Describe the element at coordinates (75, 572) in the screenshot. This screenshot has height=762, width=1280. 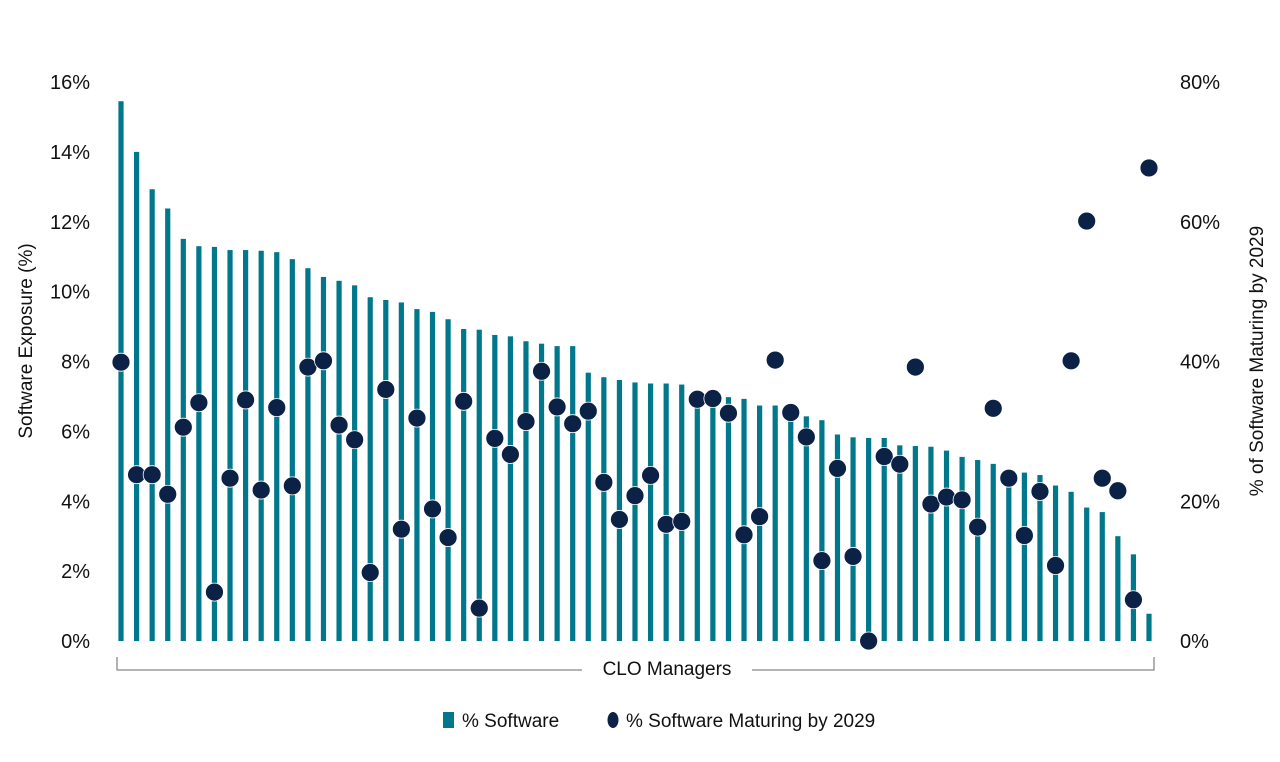
I see `left-tick-label: 2%` at that location.